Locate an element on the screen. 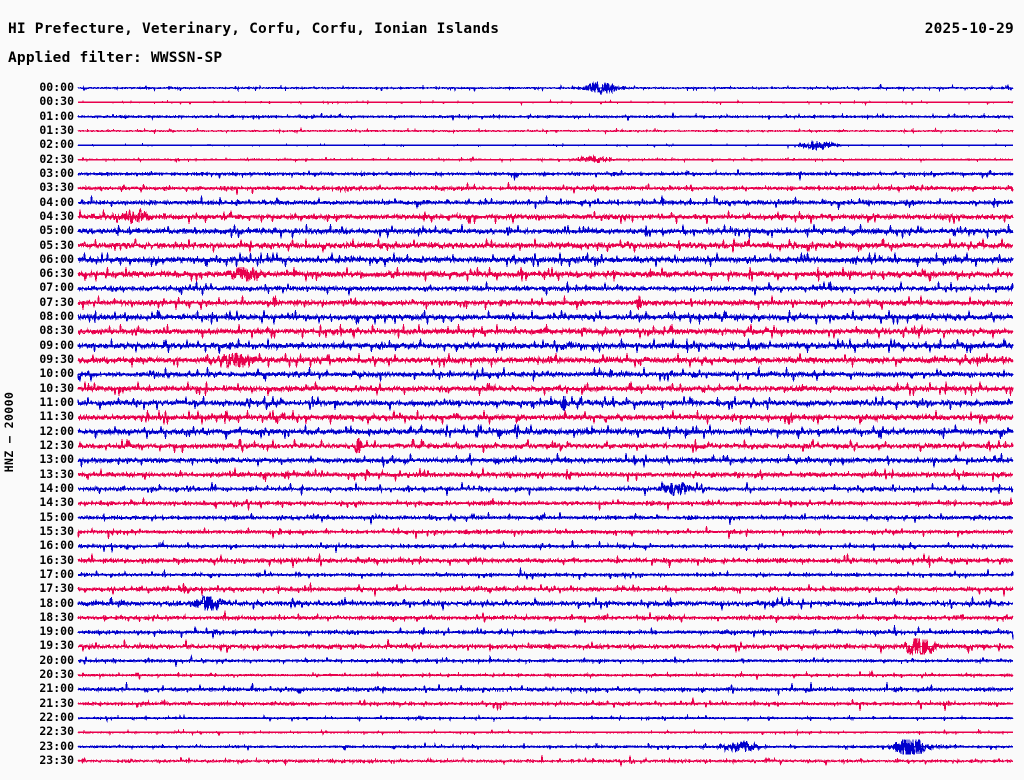 Image resolution: width=1024 pixels, height=780 pixels. time-label: 22:00 is located at coordinates (56, 717).